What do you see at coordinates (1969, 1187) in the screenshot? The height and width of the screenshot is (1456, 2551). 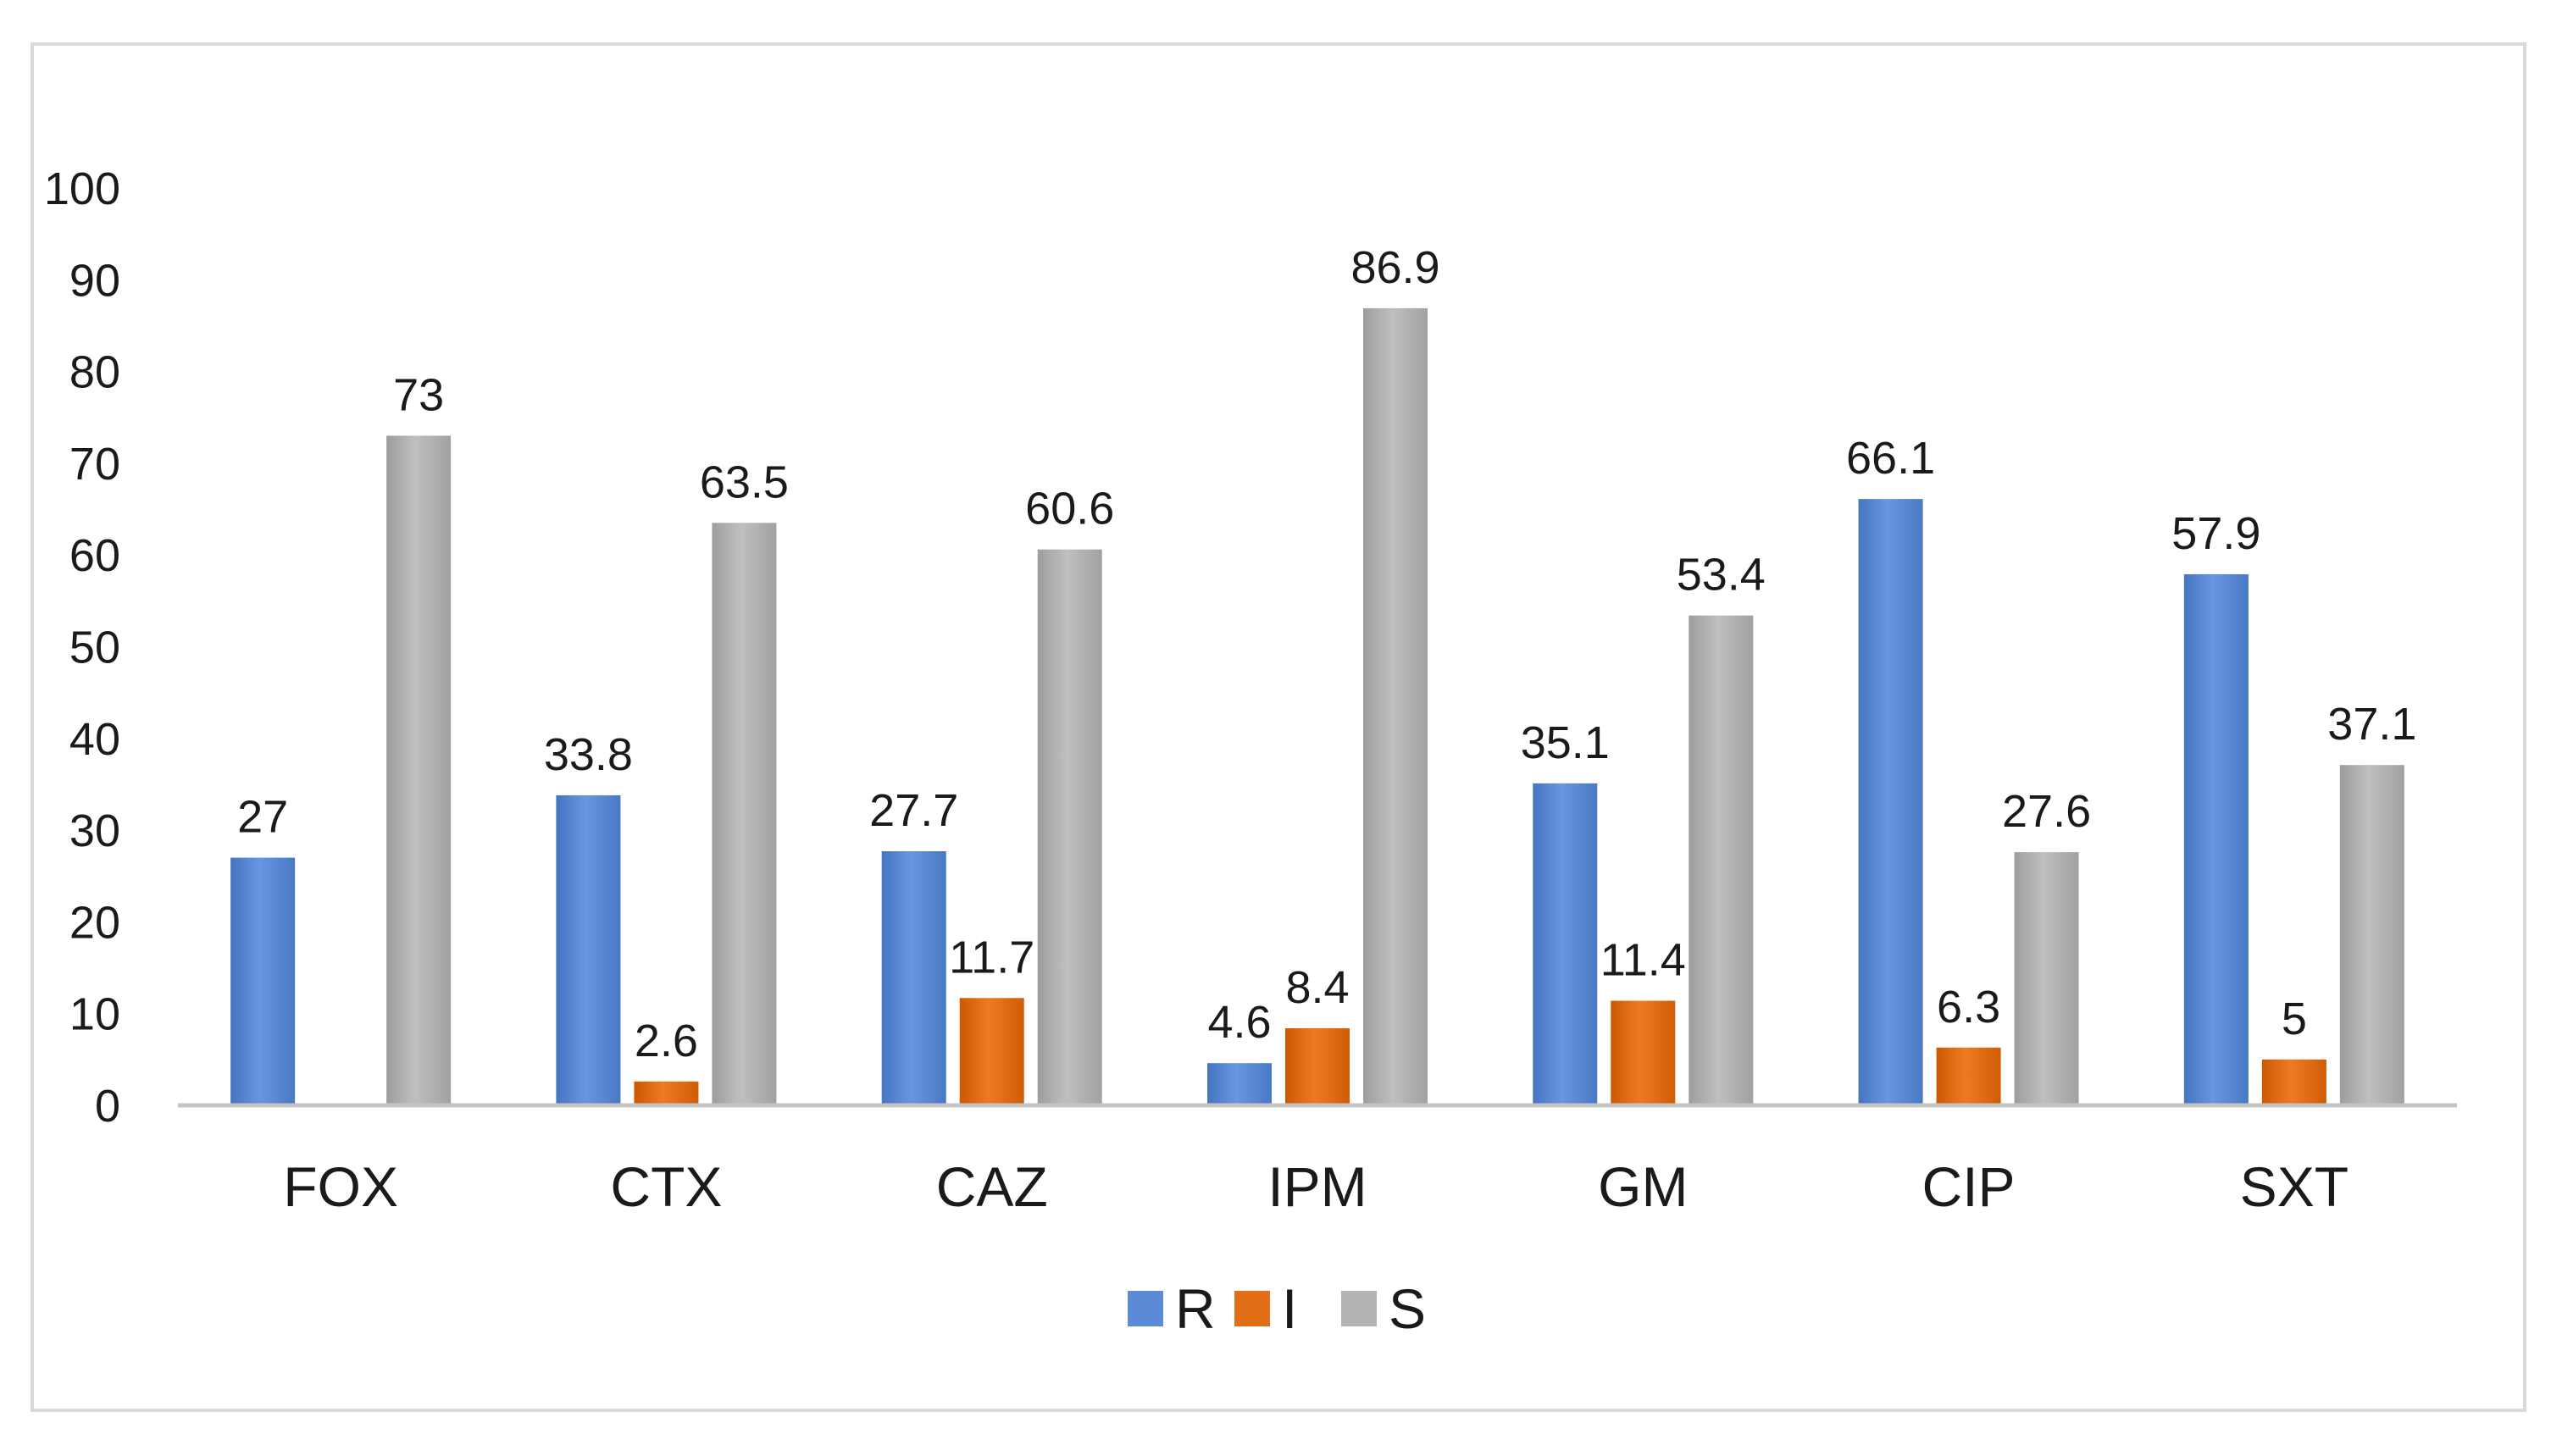 I see `x-category-label: CIP` at bounding box center [1969, 1187].